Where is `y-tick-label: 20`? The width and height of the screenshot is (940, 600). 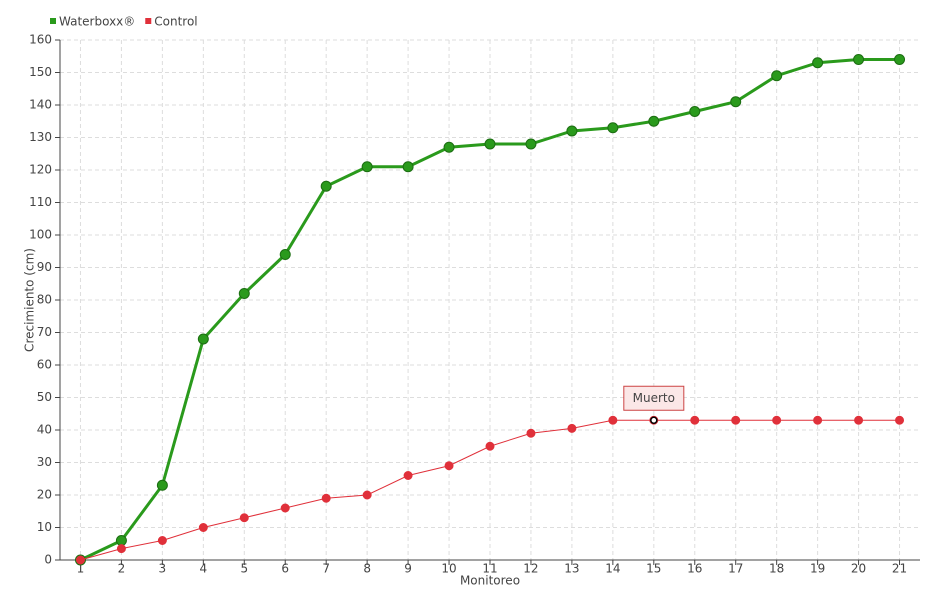 y-tick-label: 20 is located at coordinates (44, 495).